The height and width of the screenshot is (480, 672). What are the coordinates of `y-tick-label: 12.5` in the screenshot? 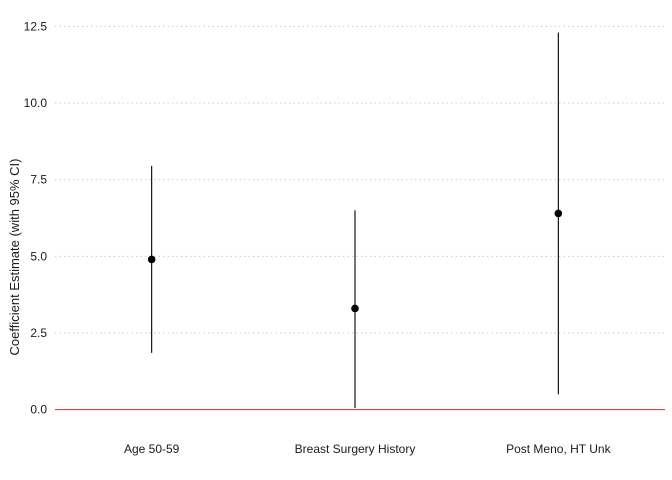 It's located at (36, 26).